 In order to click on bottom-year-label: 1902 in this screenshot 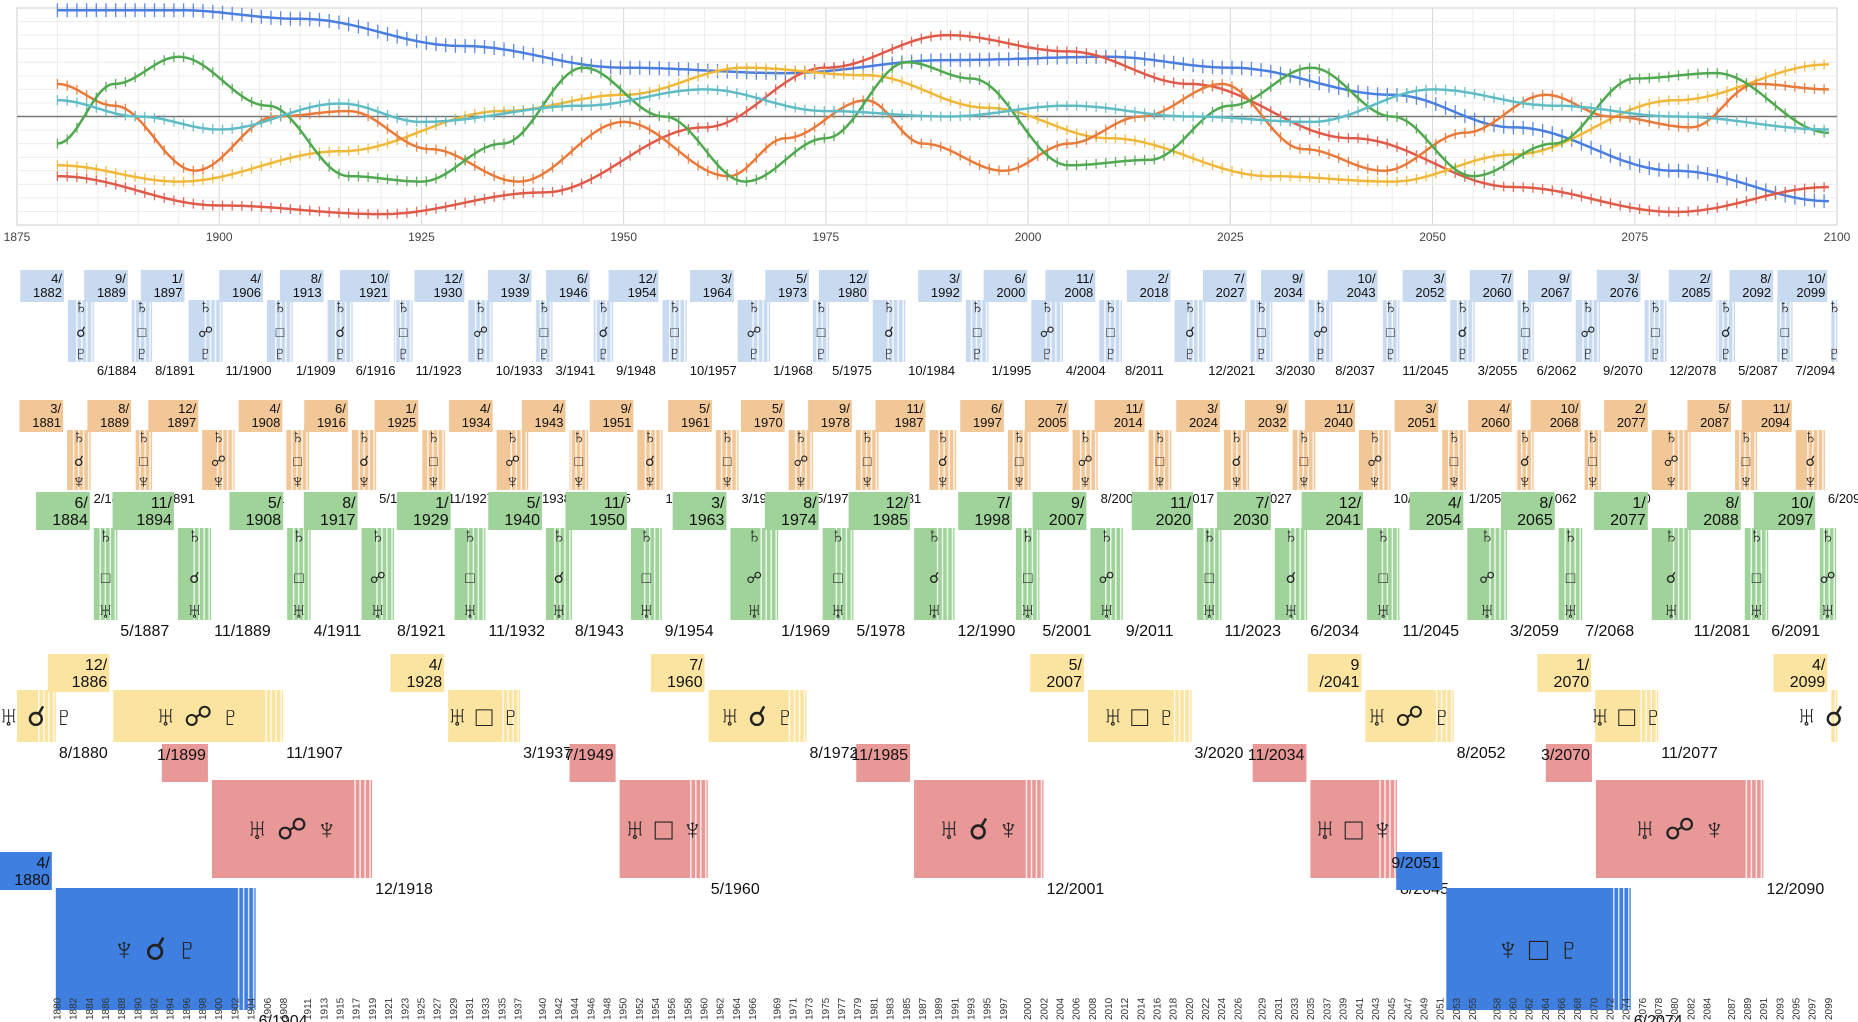, I will do `click(235, 1008)`.